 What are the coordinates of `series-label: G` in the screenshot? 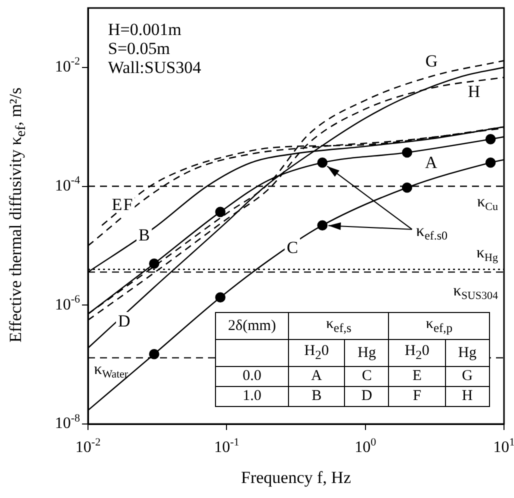 It's located at (431, 61).